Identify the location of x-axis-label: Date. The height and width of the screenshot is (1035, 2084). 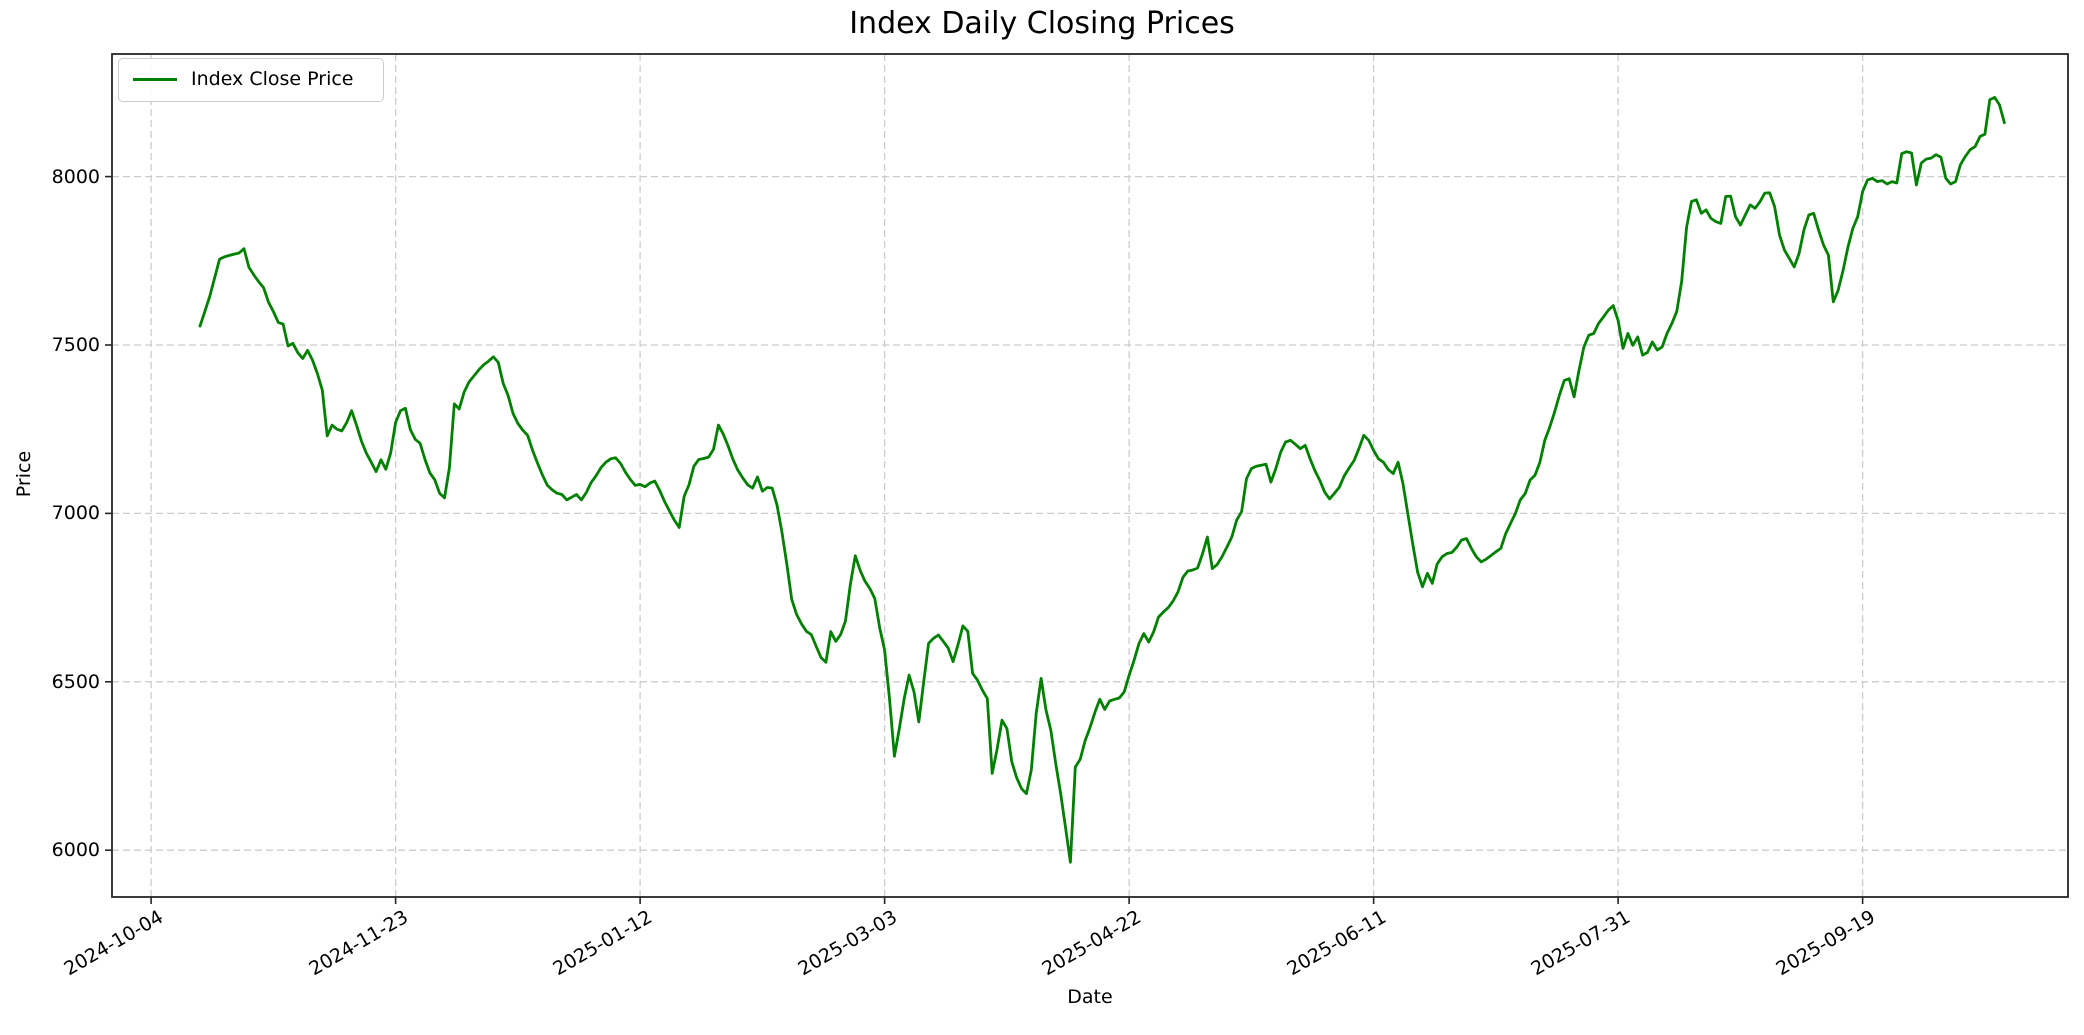
(1090, 997).